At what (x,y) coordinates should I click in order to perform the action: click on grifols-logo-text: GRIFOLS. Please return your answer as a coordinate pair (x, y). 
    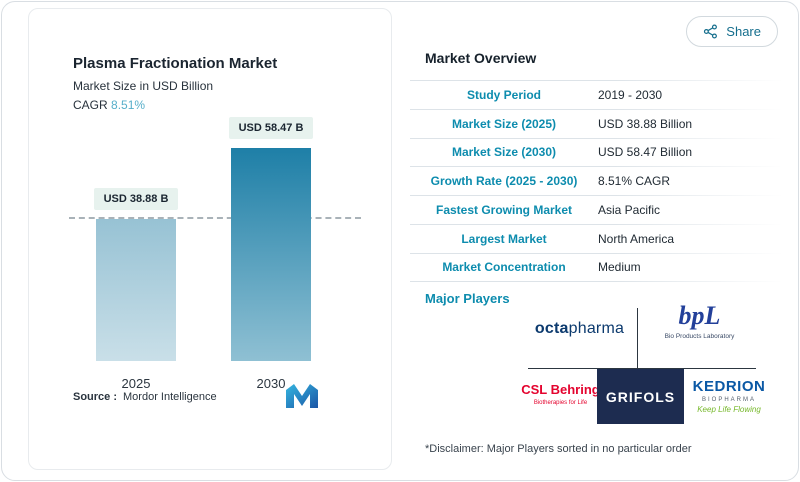
    Looking at the image, I should click on (640, 396).